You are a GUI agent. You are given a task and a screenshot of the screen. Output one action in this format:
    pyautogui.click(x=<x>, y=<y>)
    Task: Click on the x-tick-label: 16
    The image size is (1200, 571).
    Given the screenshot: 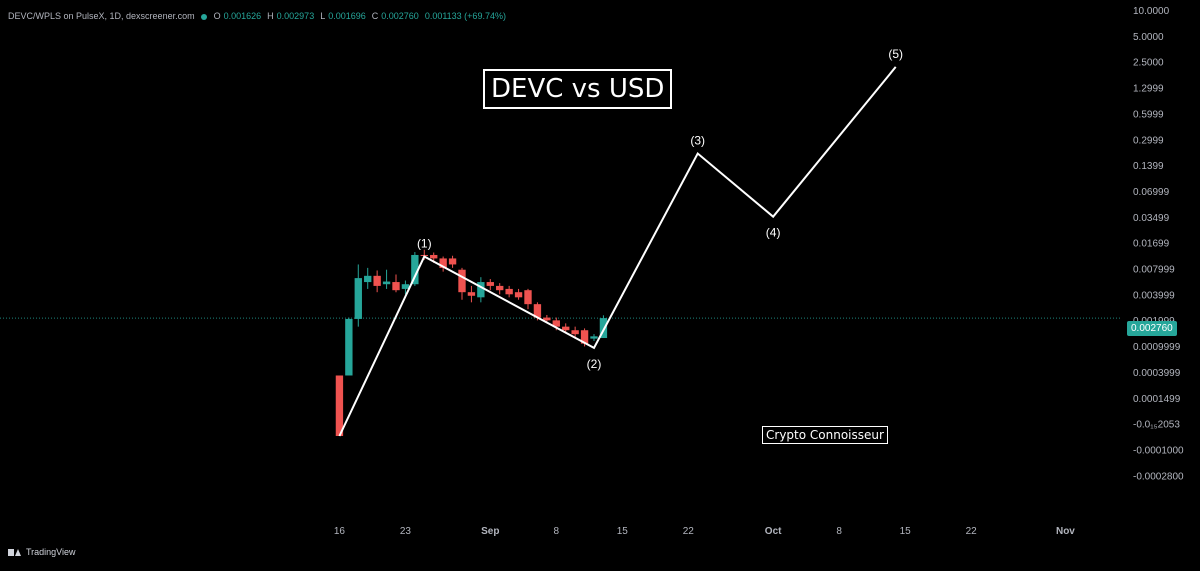 What is the action you would take?
    pyautogui.click(x=340, y=531)
    